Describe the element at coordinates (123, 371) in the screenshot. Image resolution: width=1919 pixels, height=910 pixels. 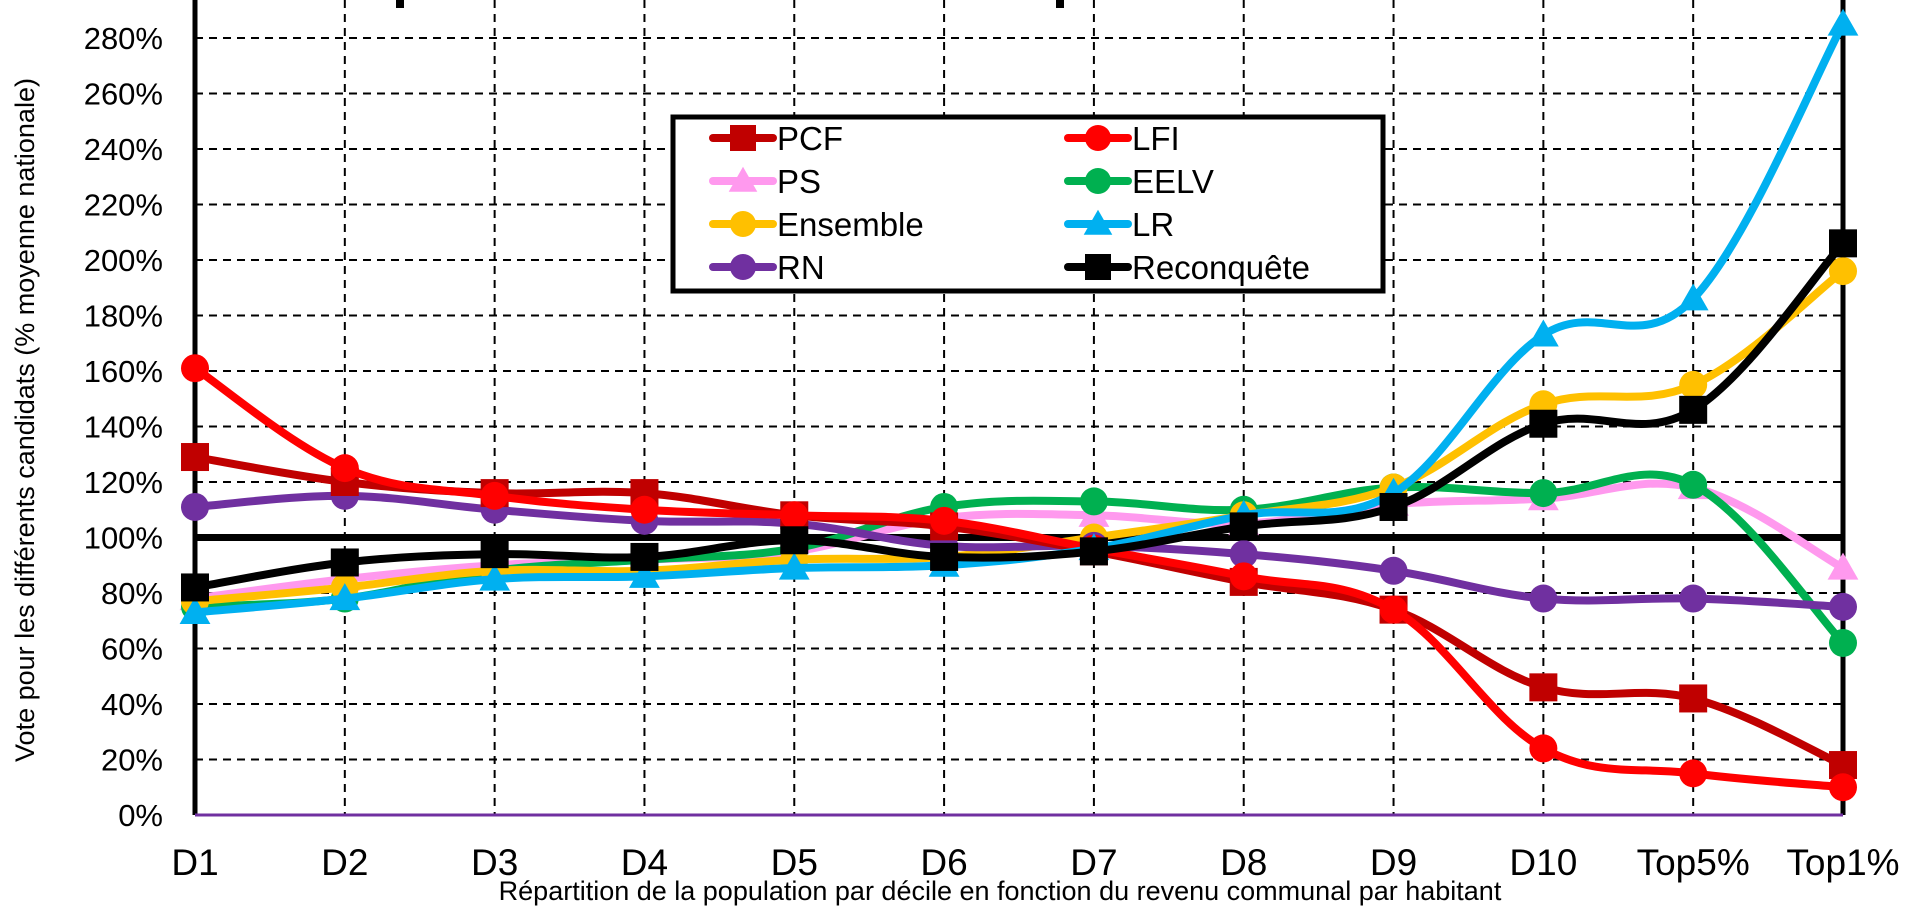
I see `y-tick-label: 160%` at that location.